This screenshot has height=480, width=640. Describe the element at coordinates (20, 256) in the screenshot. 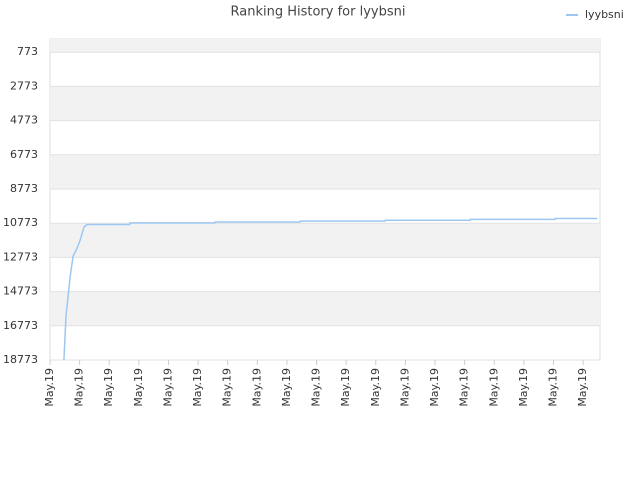

I see `y-tick-label: 12773` at that location.